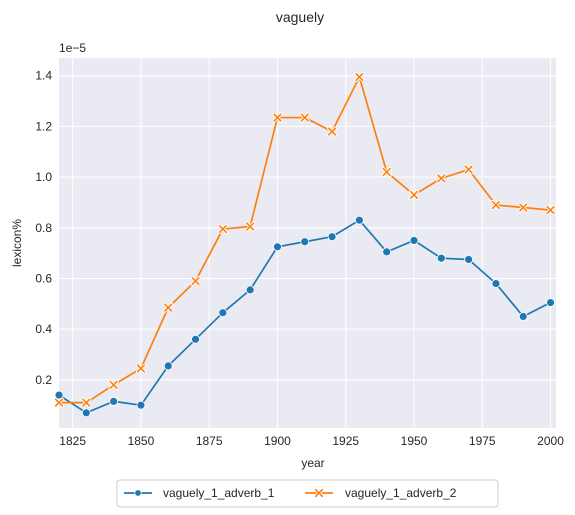  I want to click on y-axis-ticks: 0.2 0.4 0.6 0.8 1.0 1.2 1.4, so click(43, 228).